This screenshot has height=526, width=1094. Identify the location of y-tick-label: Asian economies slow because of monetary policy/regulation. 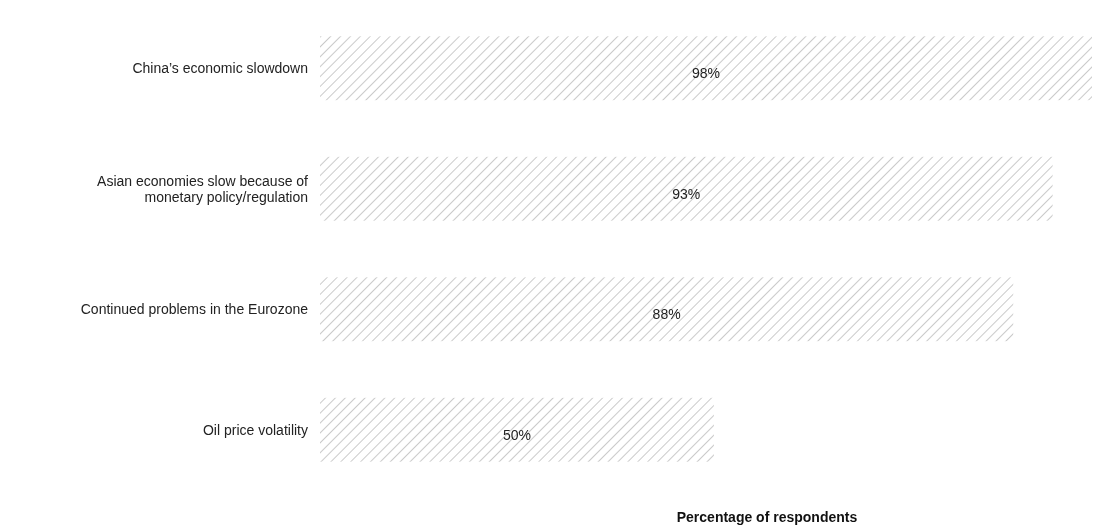
(203, 188).